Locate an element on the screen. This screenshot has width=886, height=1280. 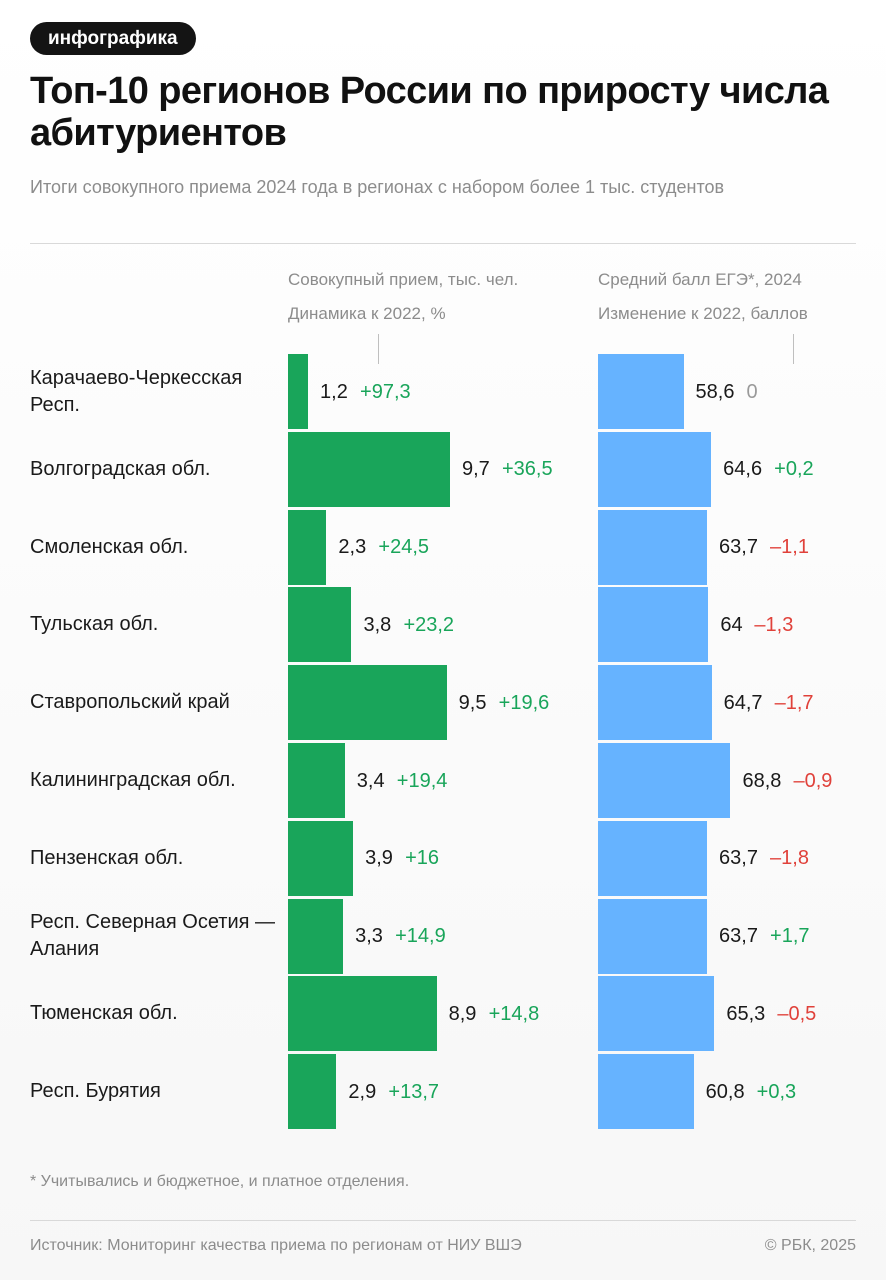
ege-value: 64 is located at coordinates (731, 624).